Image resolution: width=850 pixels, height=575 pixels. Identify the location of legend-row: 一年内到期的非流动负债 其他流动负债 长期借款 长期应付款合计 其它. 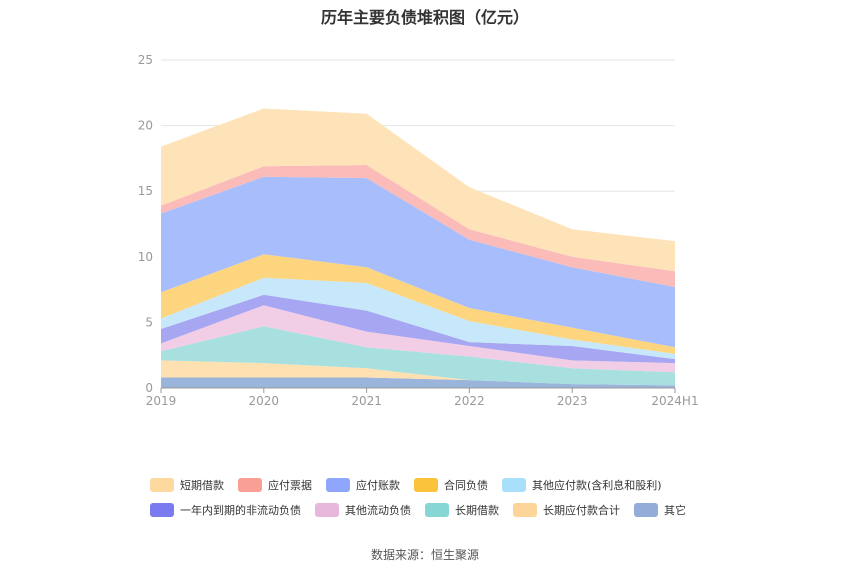
(450, 509).